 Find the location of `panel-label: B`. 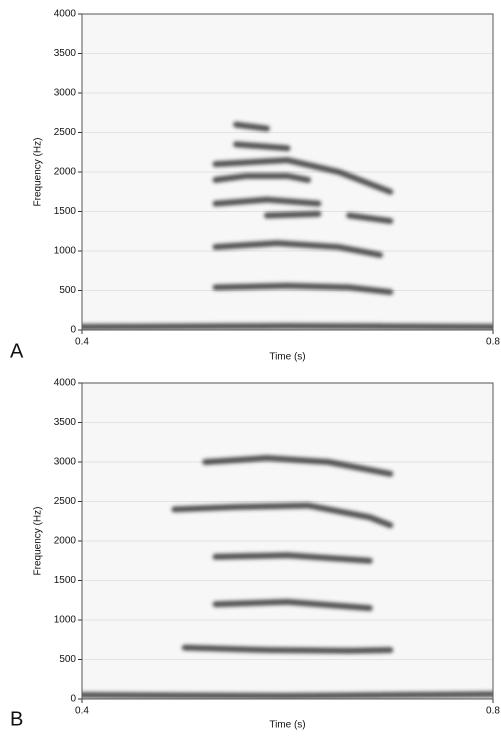

panel-label: B is located at coordinates (16, 719).